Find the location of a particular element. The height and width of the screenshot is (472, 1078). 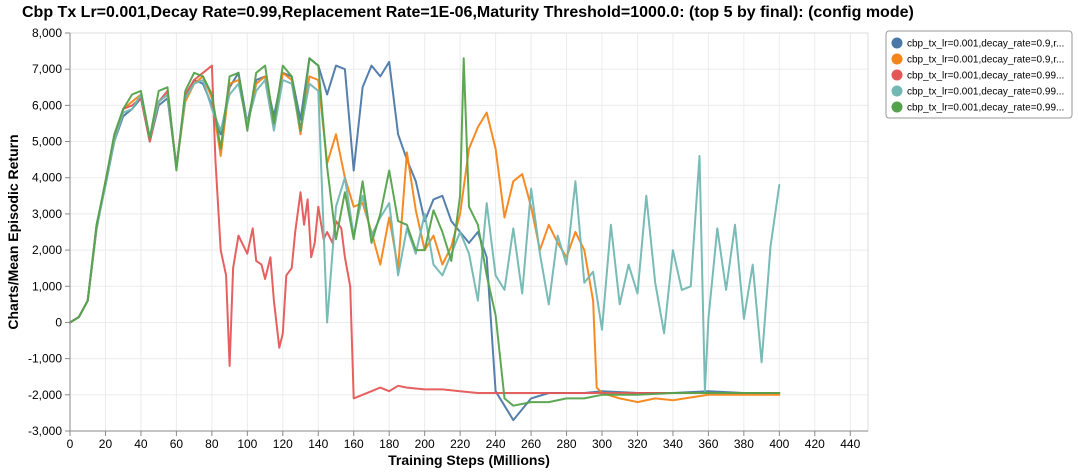

y-tick-label: 3,000 is located at coordinates (47, 214).